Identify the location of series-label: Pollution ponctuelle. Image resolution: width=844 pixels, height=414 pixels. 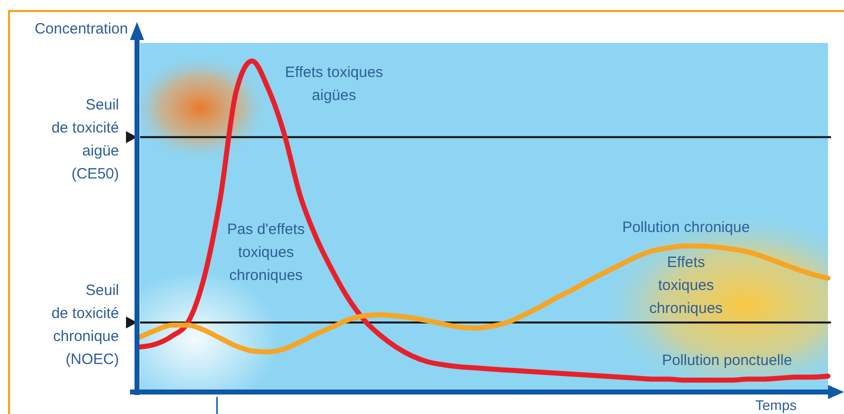
(727, 360).